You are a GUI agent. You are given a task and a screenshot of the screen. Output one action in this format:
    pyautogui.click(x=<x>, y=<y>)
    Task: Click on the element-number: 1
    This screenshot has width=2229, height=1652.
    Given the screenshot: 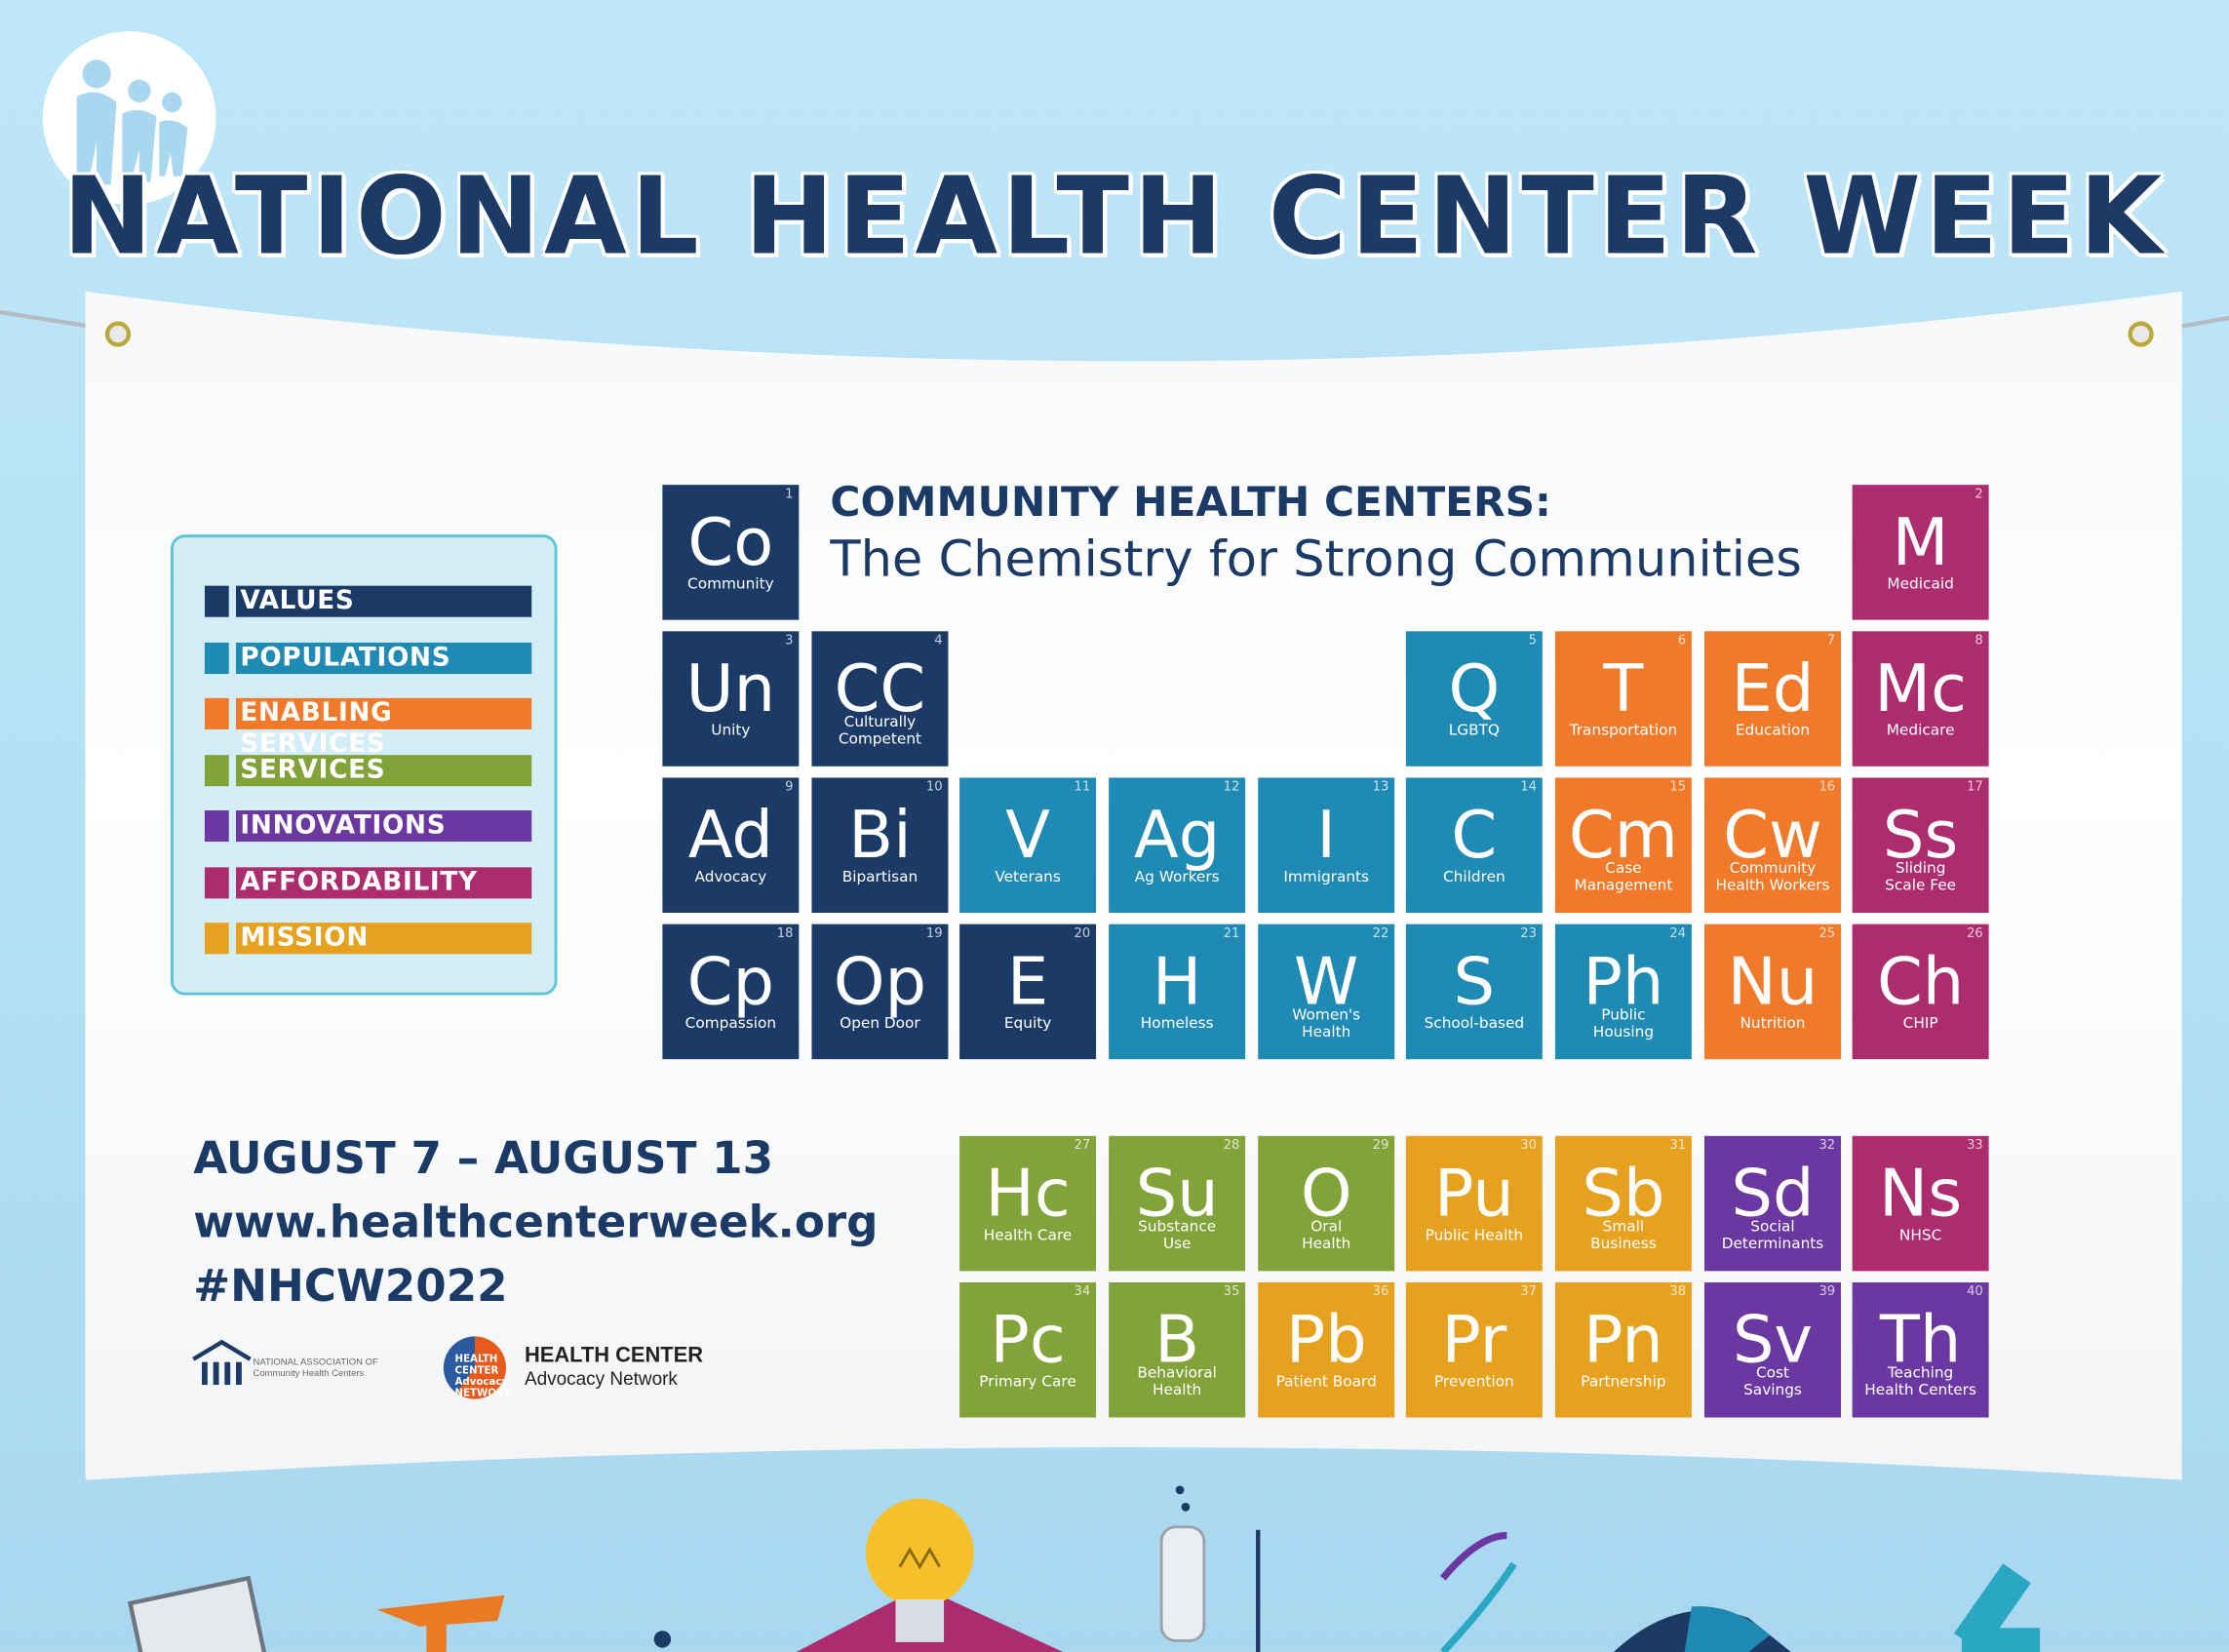 What is the action you would take?
    pyautogui.click(x=790, y=495)
    